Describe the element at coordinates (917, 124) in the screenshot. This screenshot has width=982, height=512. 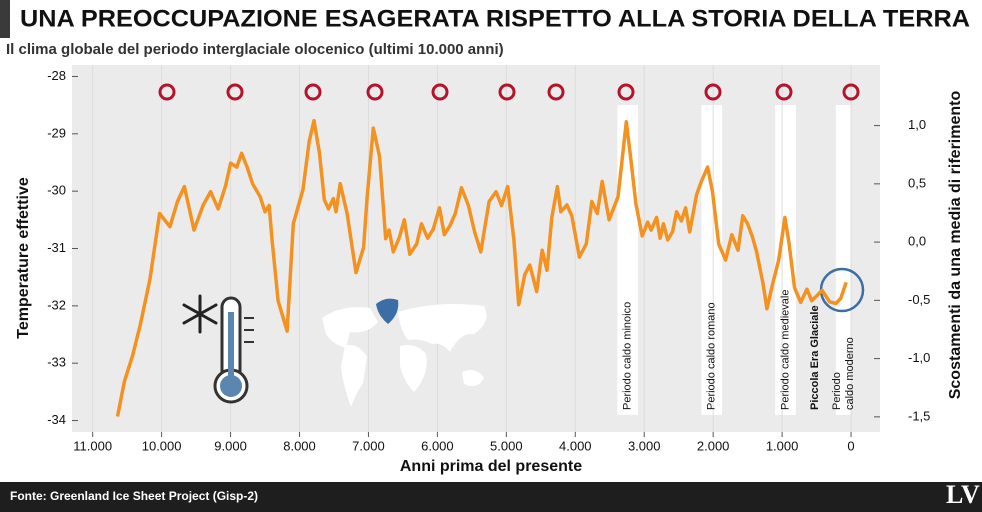
I see `y2-tick-label: 1,0` at that location.